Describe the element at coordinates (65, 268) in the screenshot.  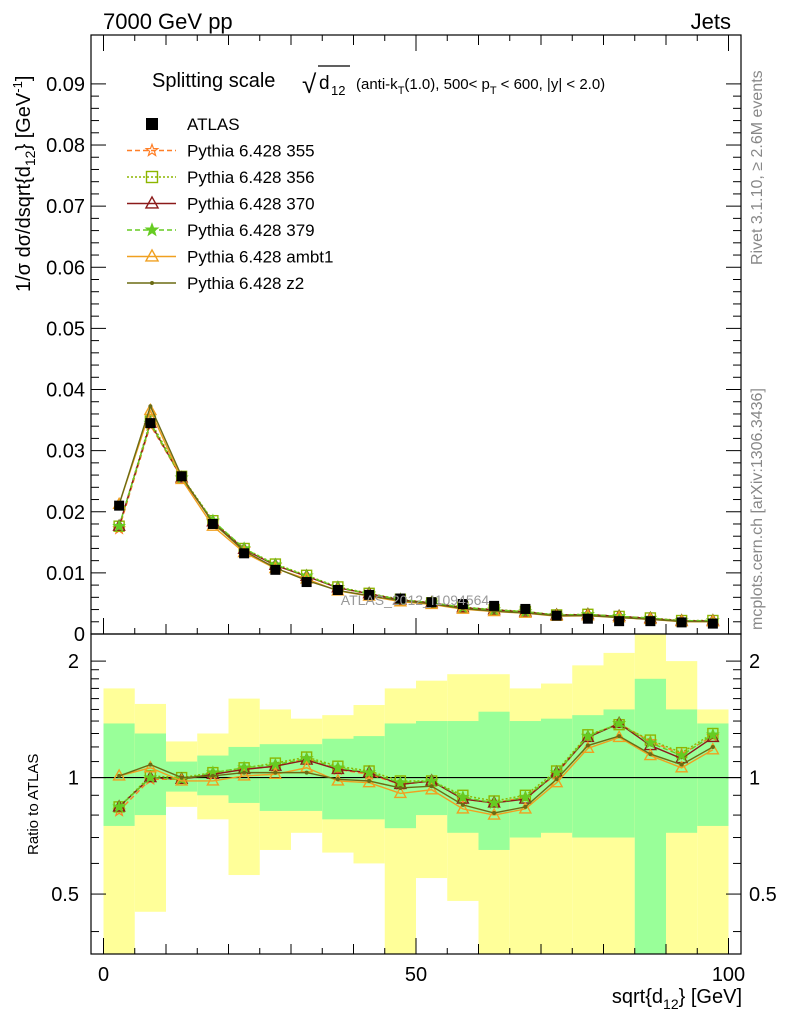
I see `y-tick-label-top: 0.06` at that location.